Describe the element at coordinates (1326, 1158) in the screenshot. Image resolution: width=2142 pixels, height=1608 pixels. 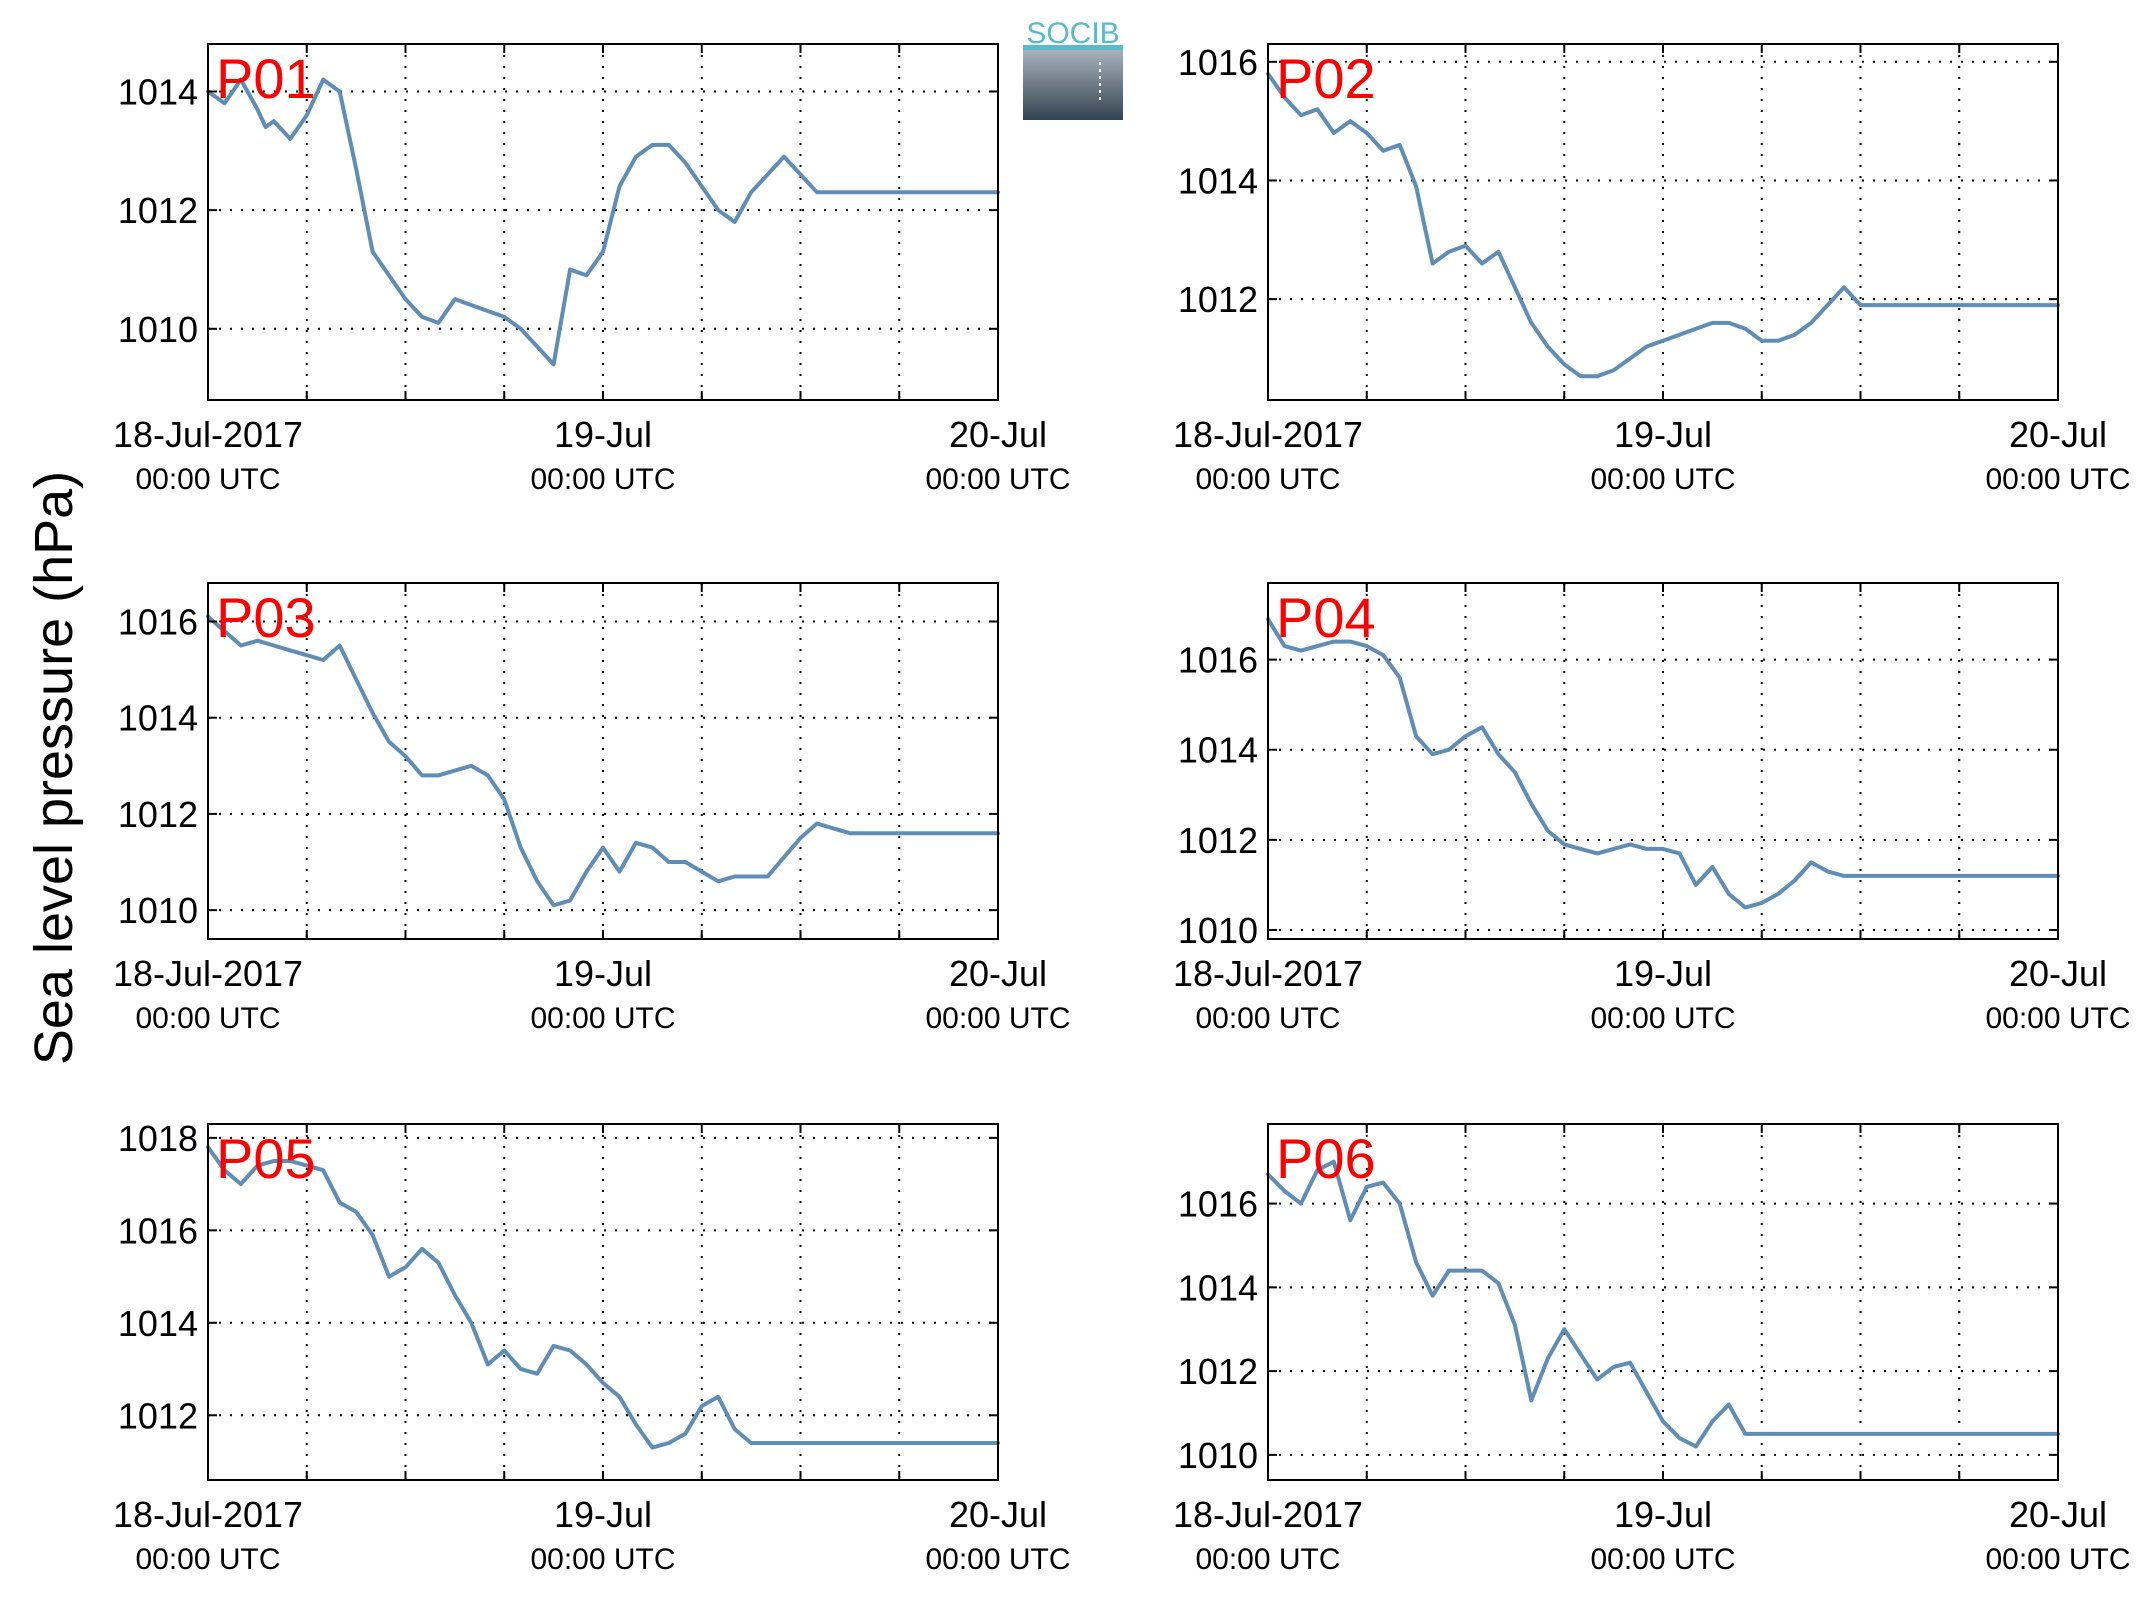
I see `panel-title: P06` at that location.